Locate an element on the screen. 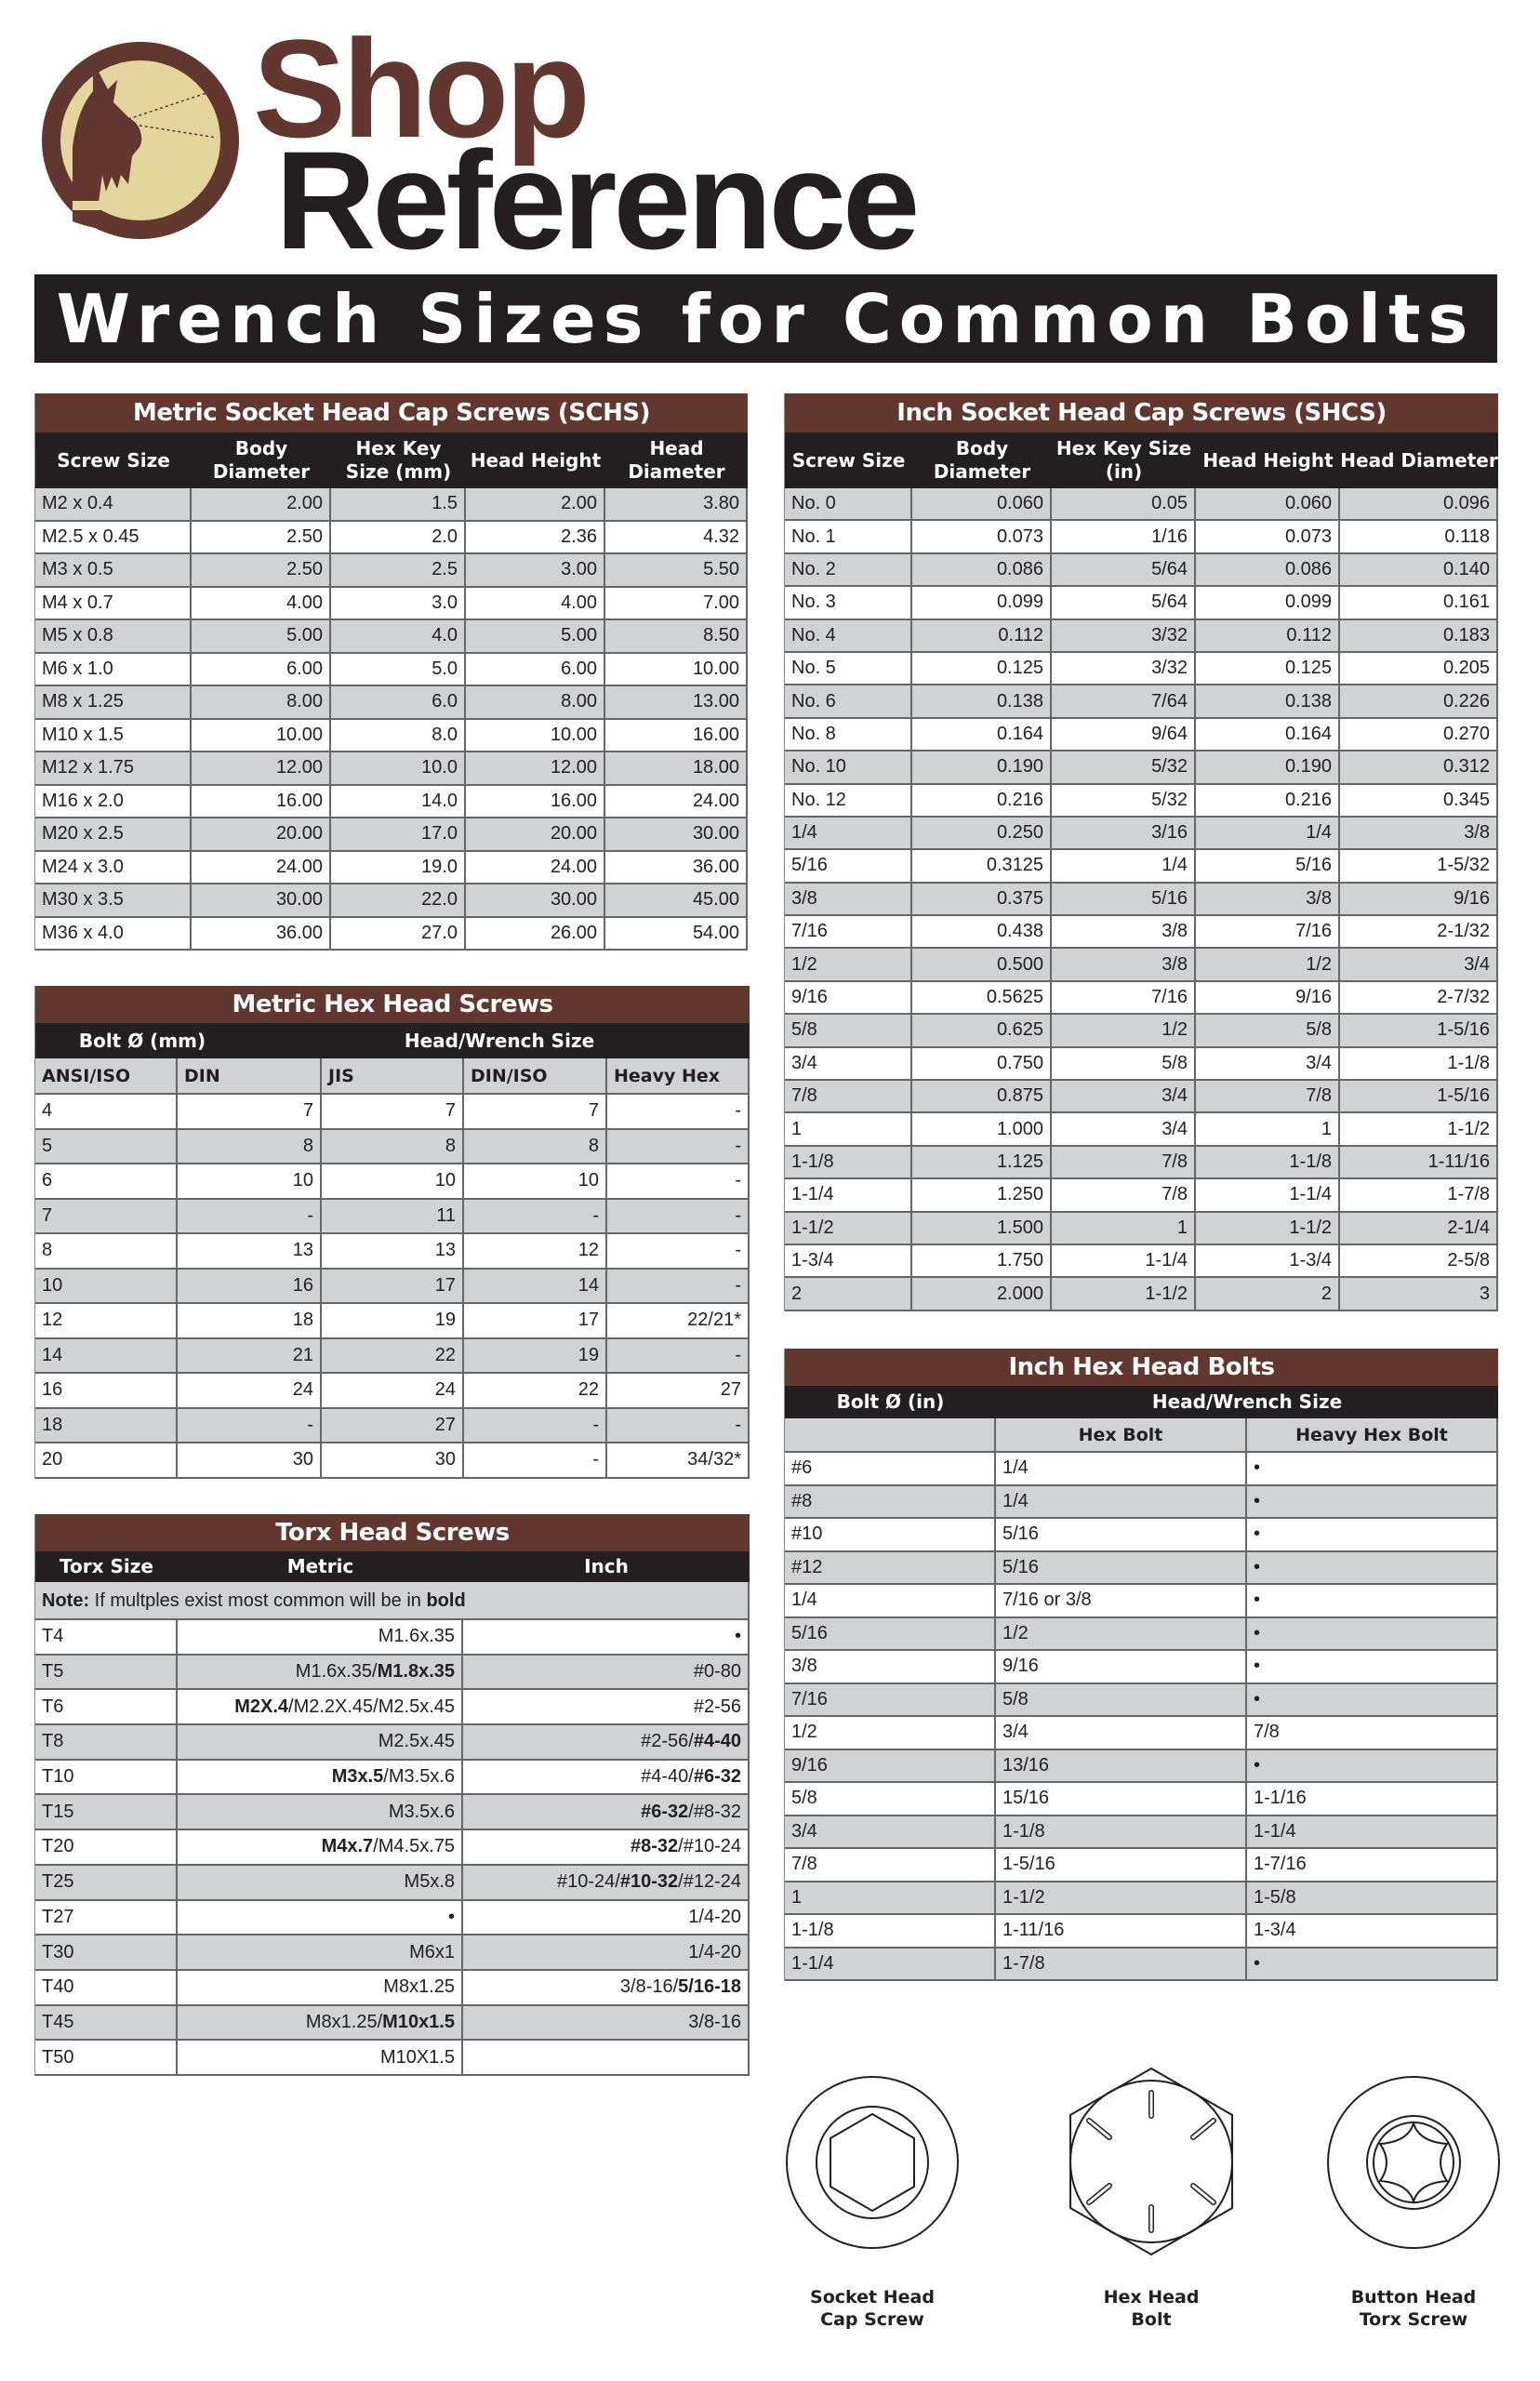  table-cell: T4 is located at coordinates (106, 1637).